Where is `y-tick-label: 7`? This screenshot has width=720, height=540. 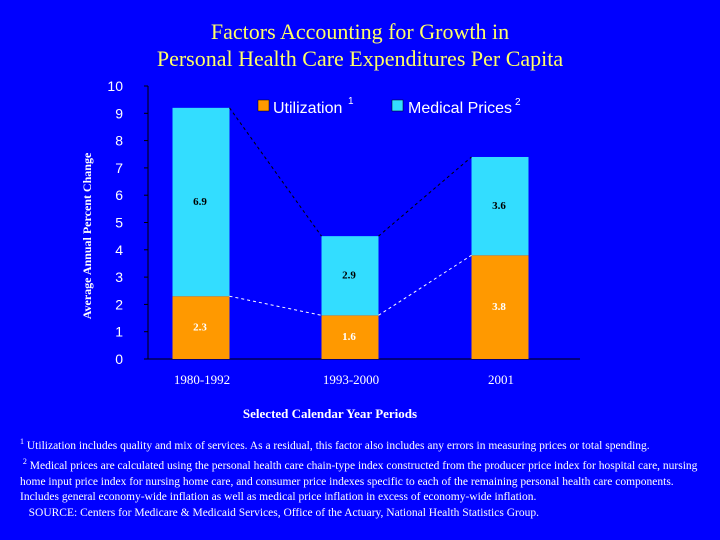 y-tick-label: 7 is located at coordinates (119, 168).